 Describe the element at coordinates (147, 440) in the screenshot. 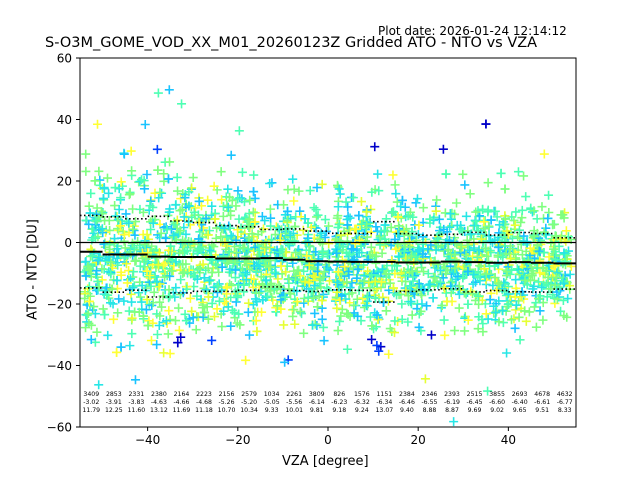

I see `x-tick-label: −40` at that location.